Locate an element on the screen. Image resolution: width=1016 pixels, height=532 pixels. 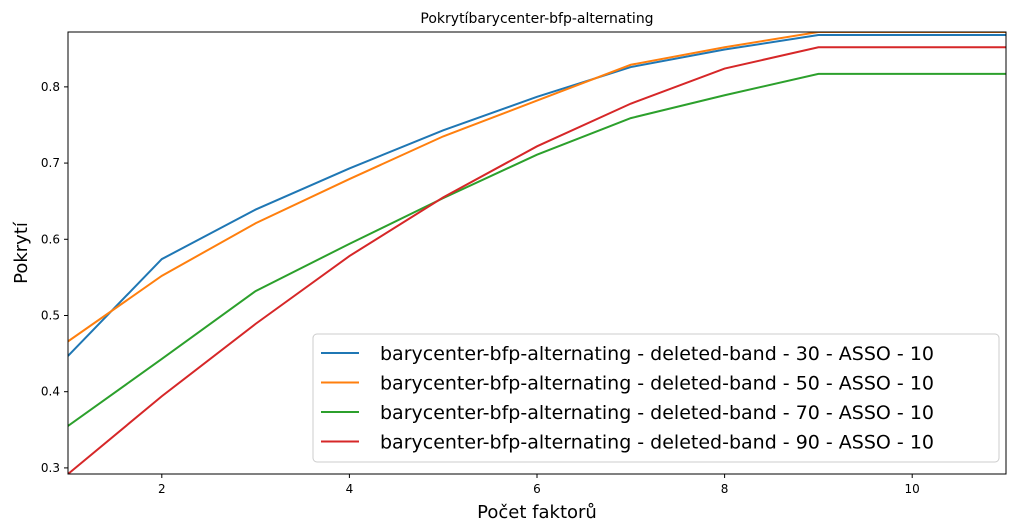
y-tick-label: 0.4 is located at coordinates (50, 392).